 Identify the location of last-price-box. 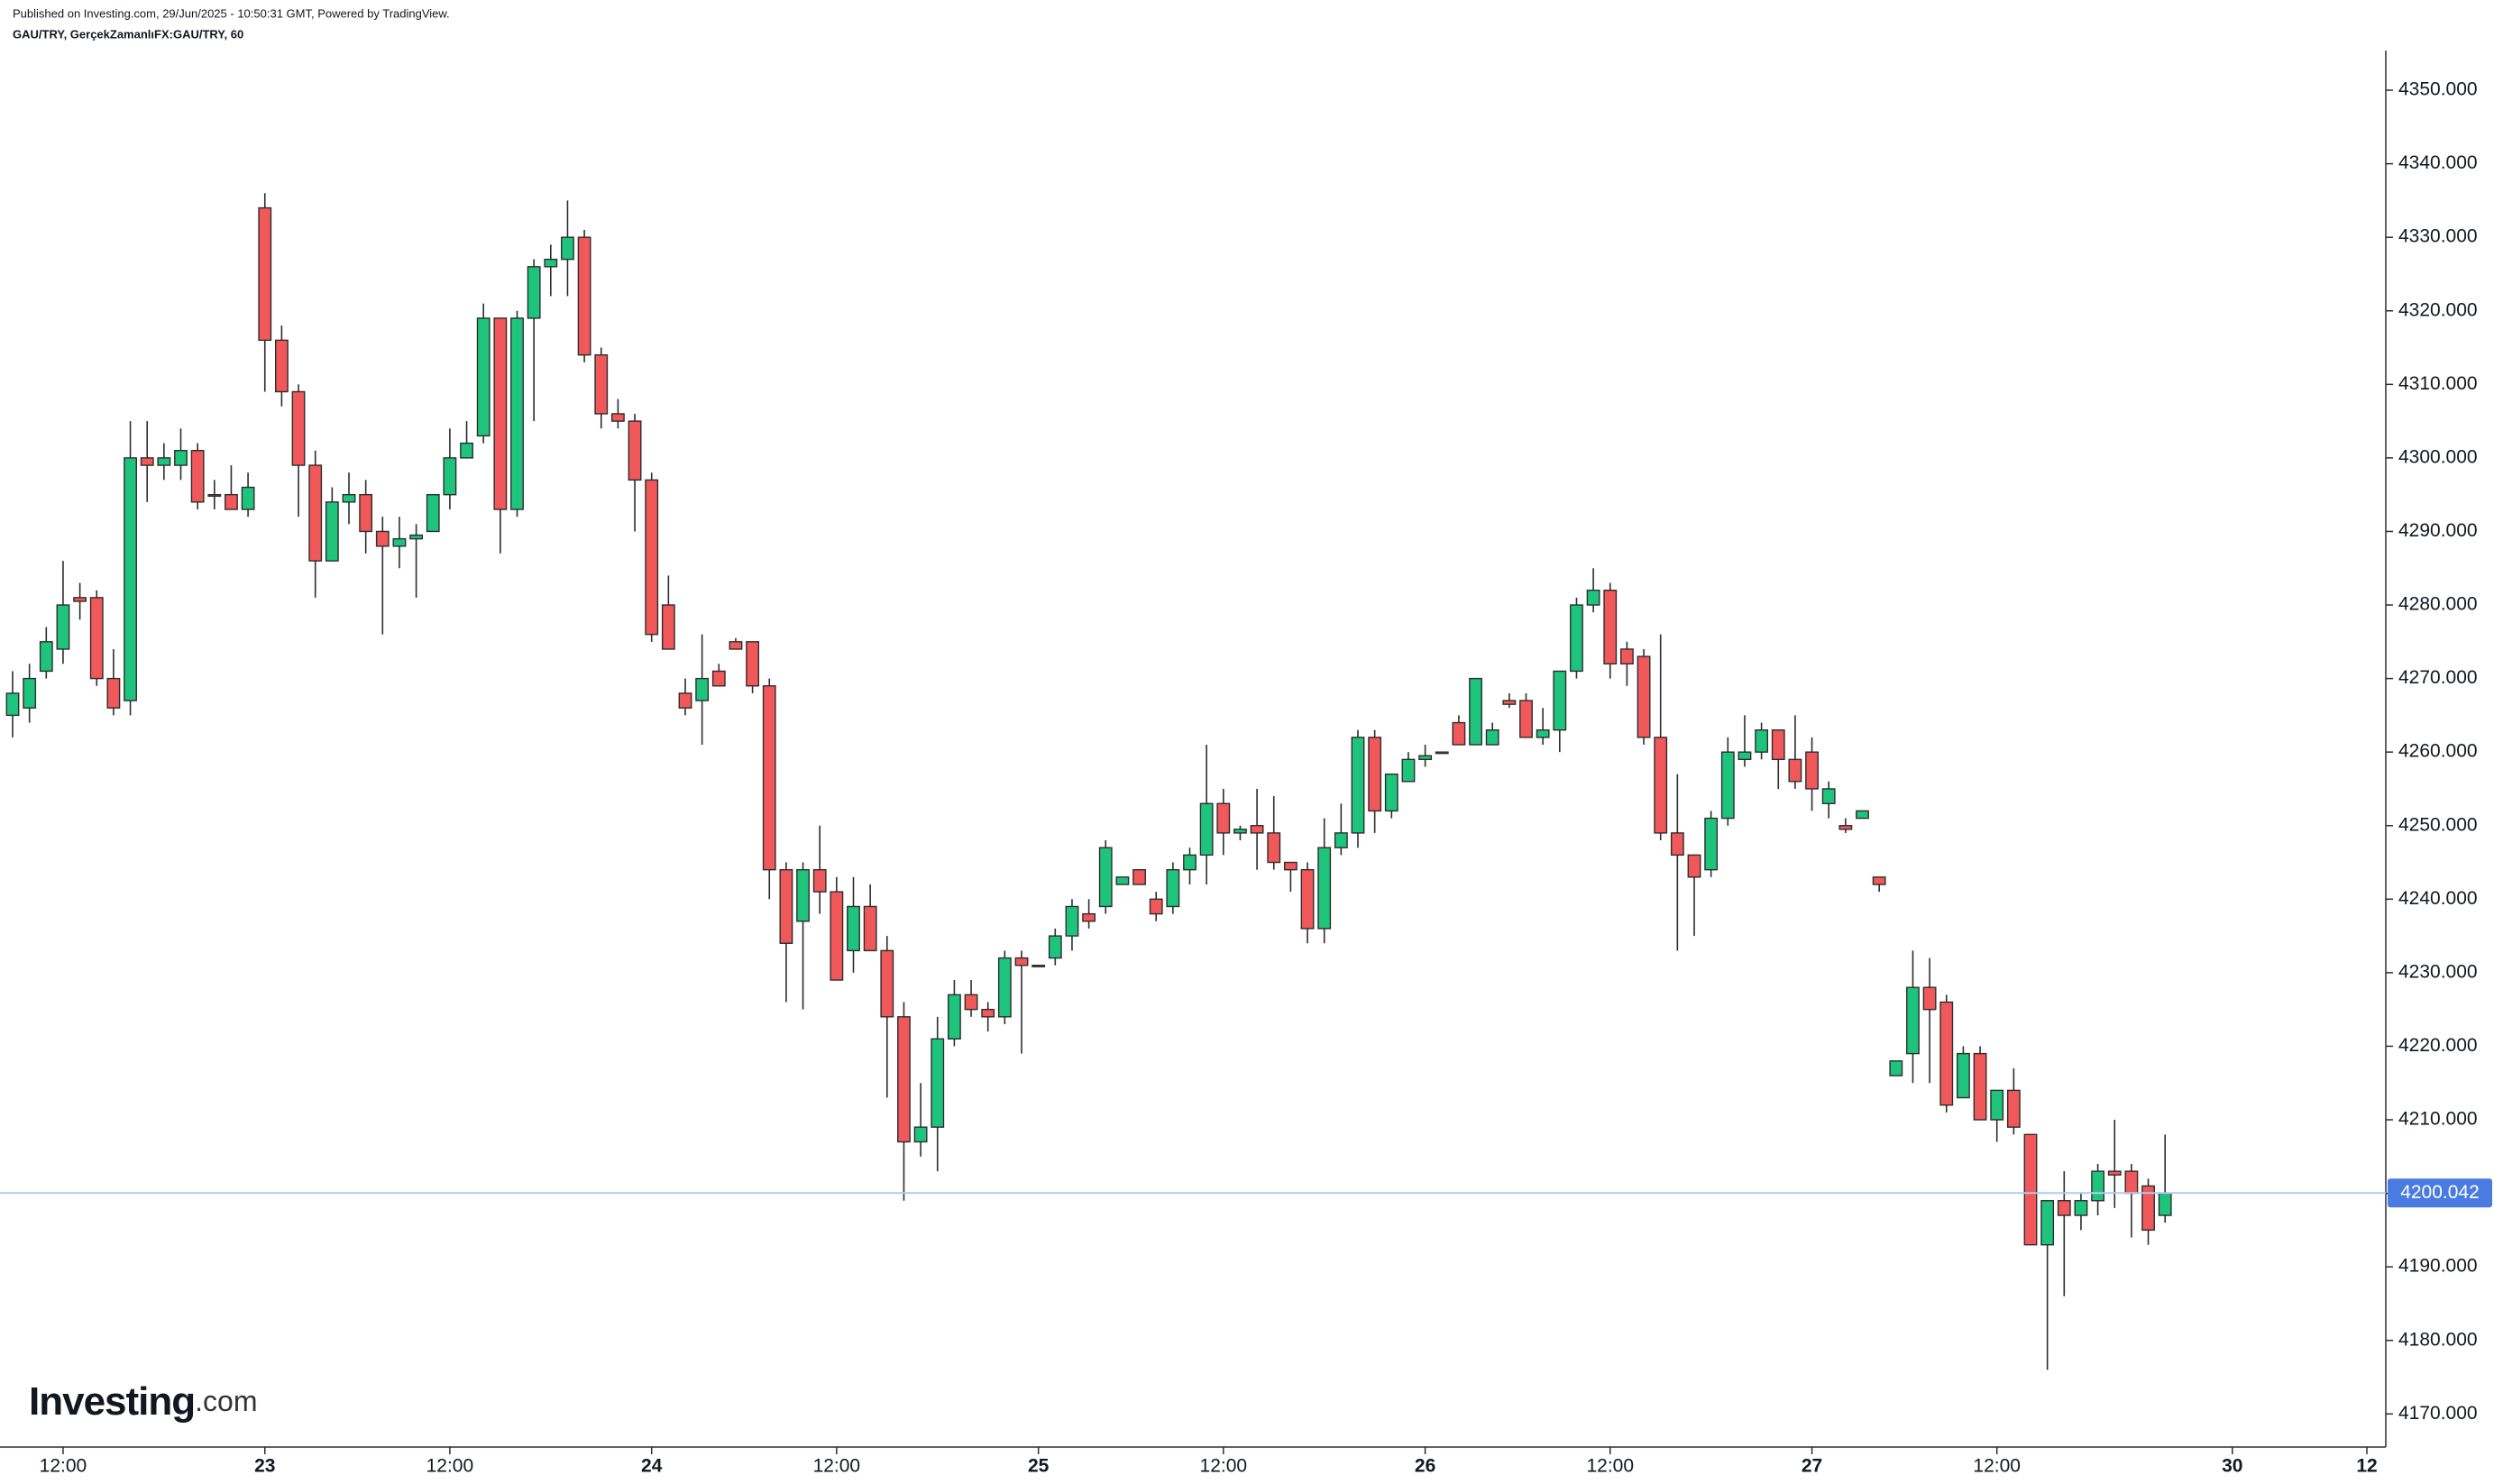
(2440, 1193).